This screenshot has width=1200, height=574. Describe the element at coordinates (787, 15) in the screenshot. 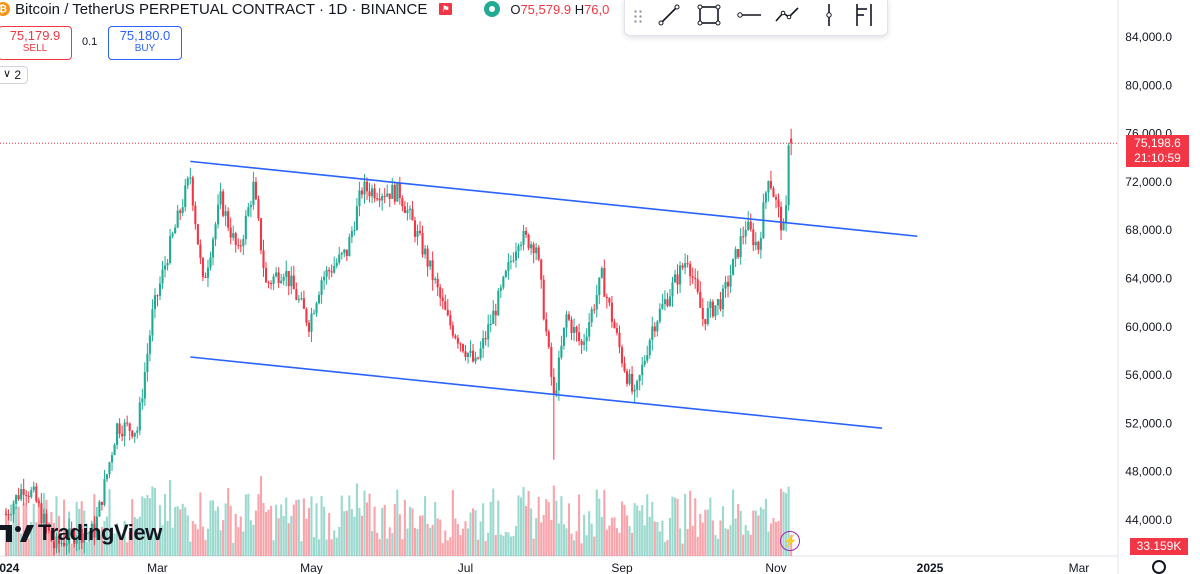

I see `path-icon` at that location.